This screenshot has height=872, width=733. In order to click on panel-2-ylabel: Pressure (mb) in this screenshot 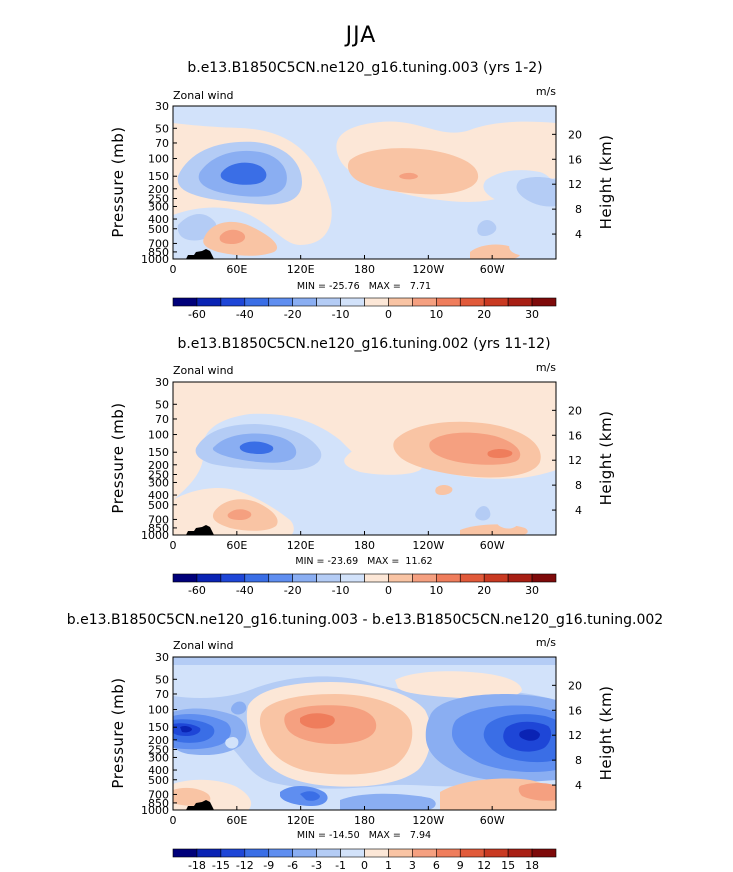, I will do `click(118, 457)`.